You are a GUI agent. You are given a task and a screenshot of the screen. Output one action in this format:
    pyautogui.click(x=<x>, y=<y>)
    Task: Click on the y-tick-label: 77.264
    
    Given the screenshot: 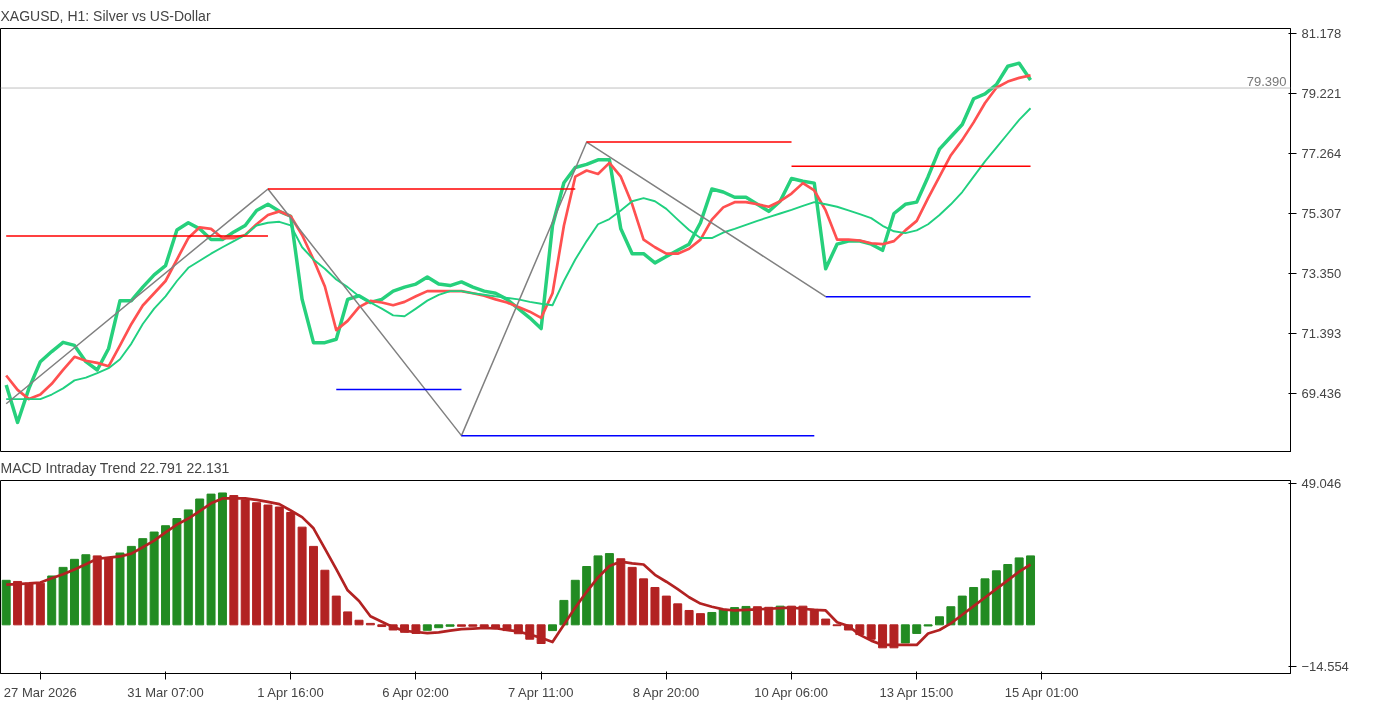 What is the action you would take?
    pyautogui.click(x=1321, y=153)
    